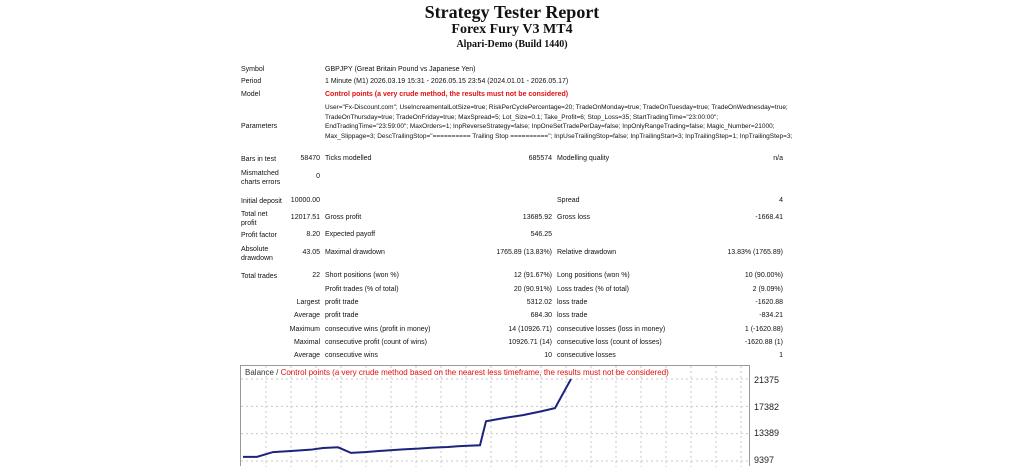  I want to click on total-trades-value: 22, so click(316, 275).